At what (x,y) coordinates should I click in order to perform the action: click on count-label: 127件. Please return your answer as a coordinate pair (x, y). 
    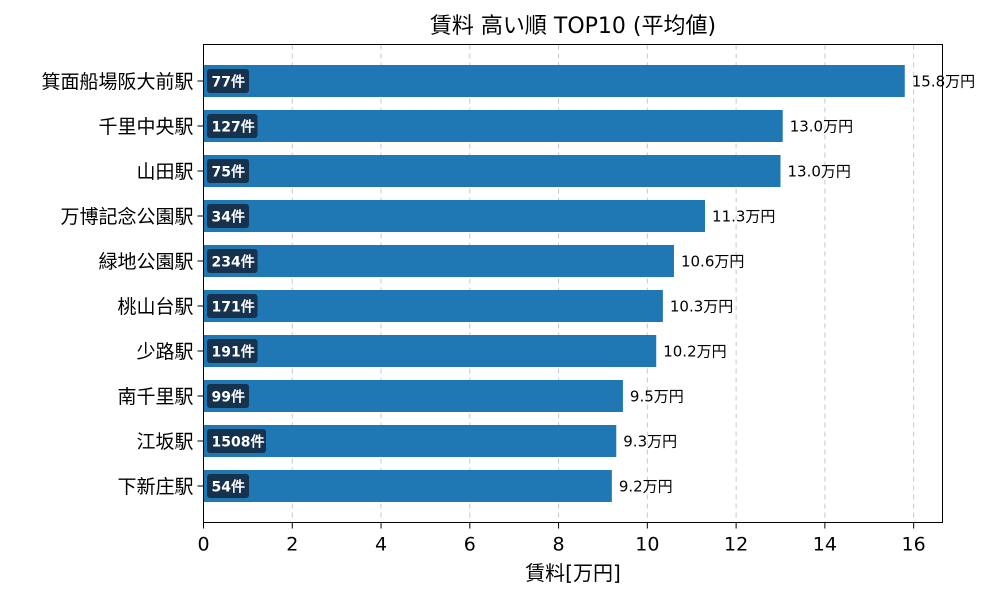
    Looking at the image, I should click on (233, 127).